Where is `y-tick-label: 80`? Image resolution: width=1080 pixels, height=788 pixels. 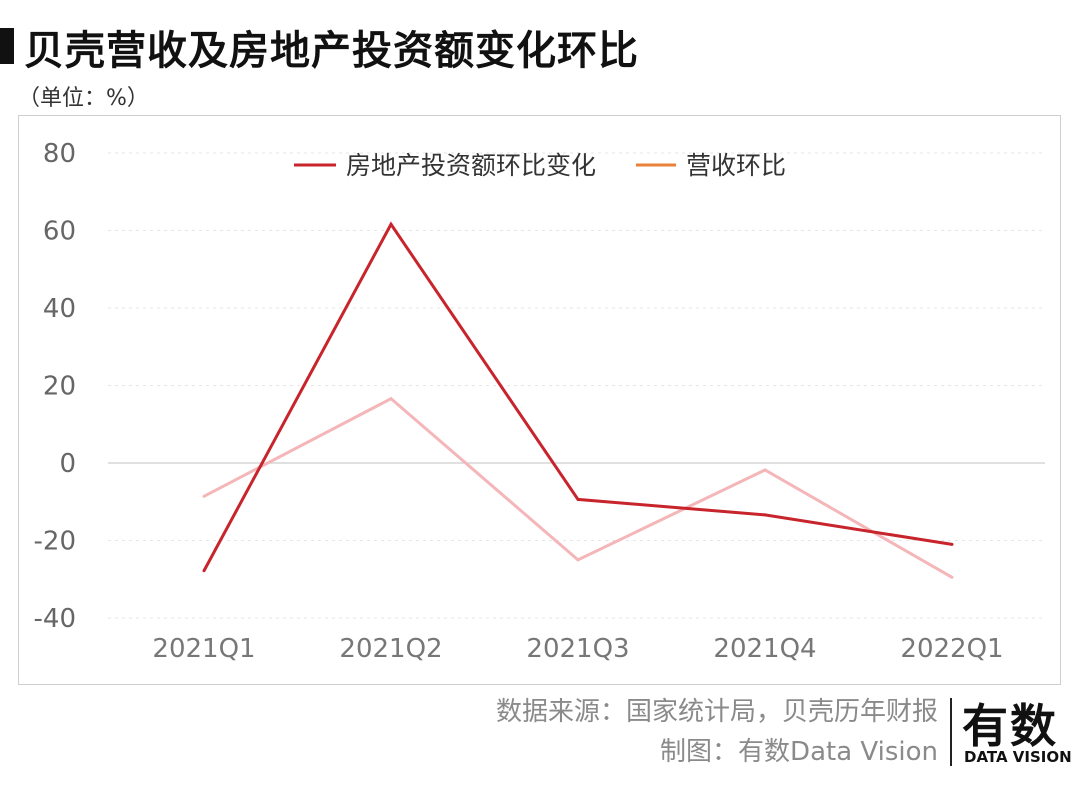
y-tick-label: 80 is located at coordinates (59, 154).